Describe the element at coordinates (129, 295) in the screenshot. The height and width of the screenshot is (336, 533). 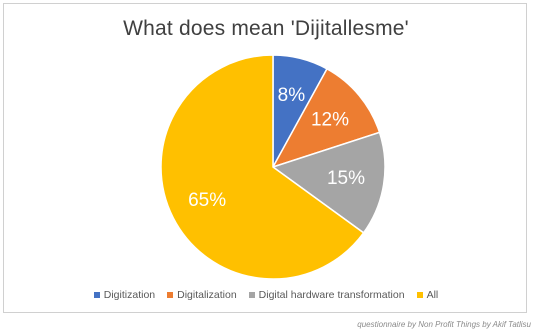
I see `legend-label-digitization: Digitization` at that location.